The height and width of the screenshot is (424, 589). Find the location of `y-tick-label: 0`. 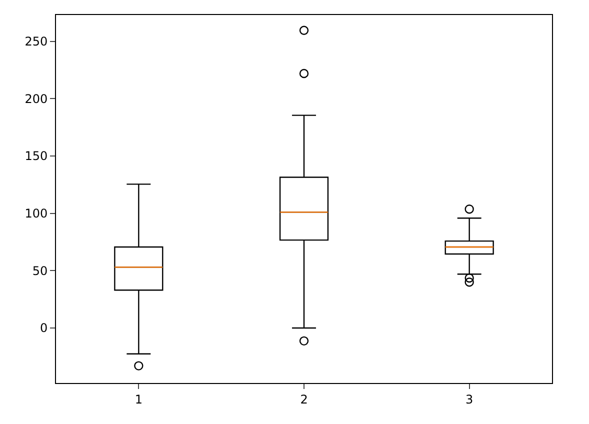

y-tick-label: 0 is located at coordinates (44, 328).